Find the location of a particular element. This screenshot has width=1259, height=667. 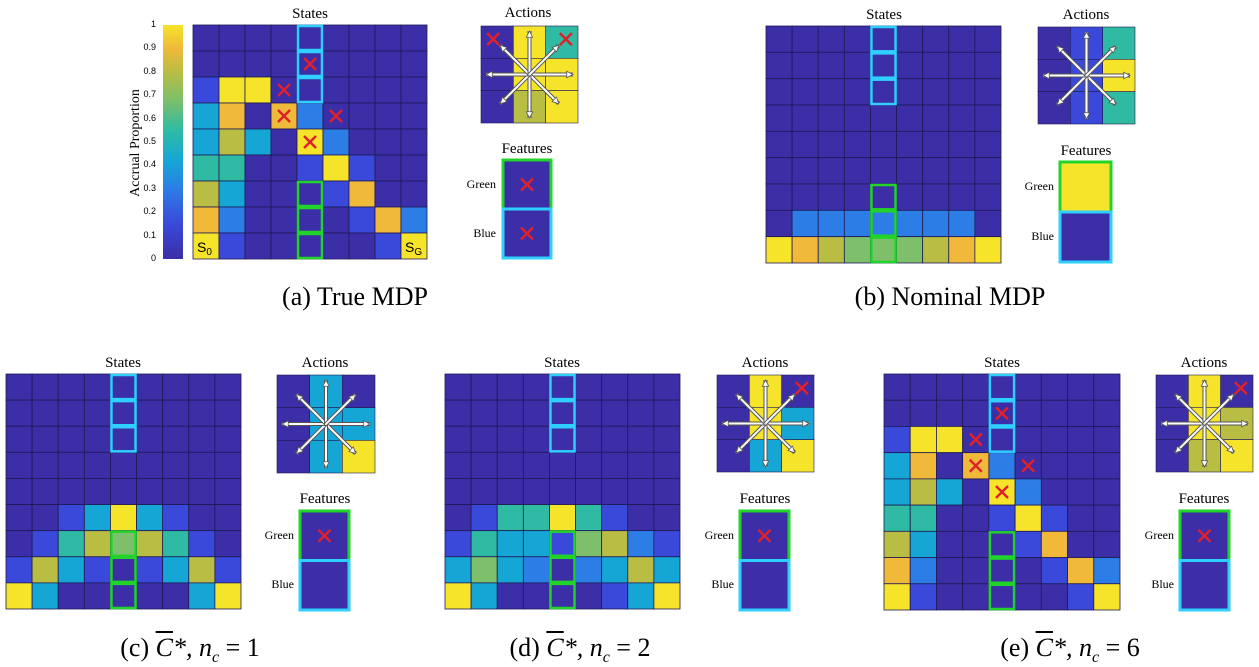

panel-caption: (c) C*, nc = 1 is located at coordinates (190, 650).